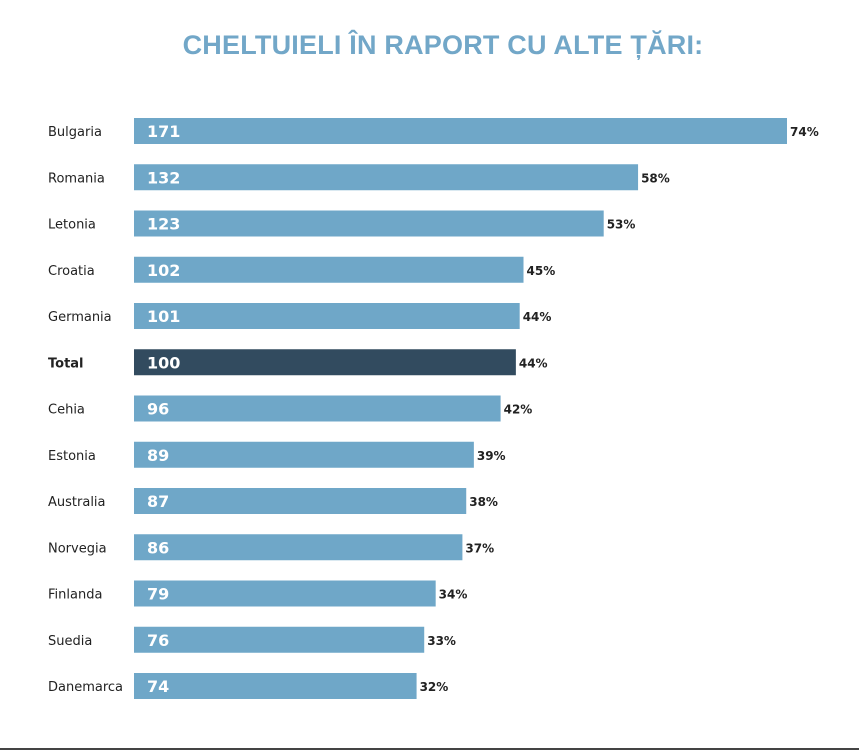 This screenshot has width=859, height=750. What do you see at coordinates (158, 455) in the screenshot?
I see `bar-value-label: 89` at bounding box center [158, 455].